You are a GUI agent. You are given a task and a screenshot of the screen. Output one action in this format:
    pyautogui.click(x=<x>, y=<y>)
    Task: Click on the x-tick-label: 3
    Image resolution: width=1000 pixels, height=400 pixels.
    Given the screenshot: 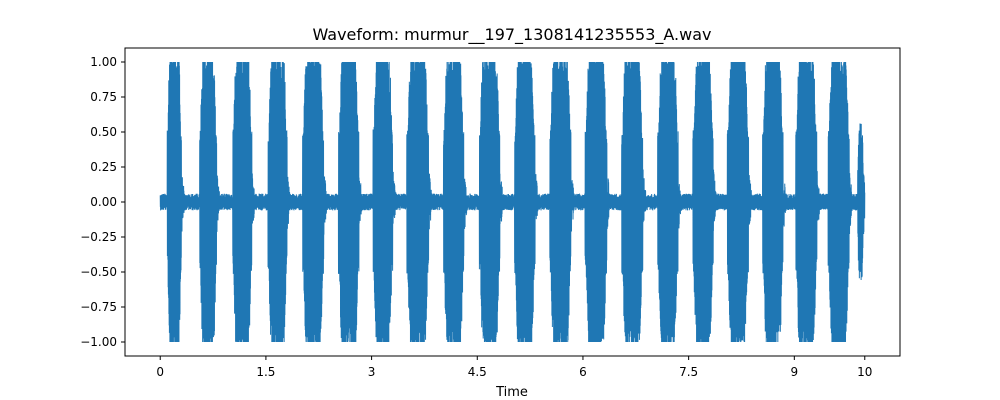 What is the action you would take?
    pyautogui.click(x=372, y=372)
    